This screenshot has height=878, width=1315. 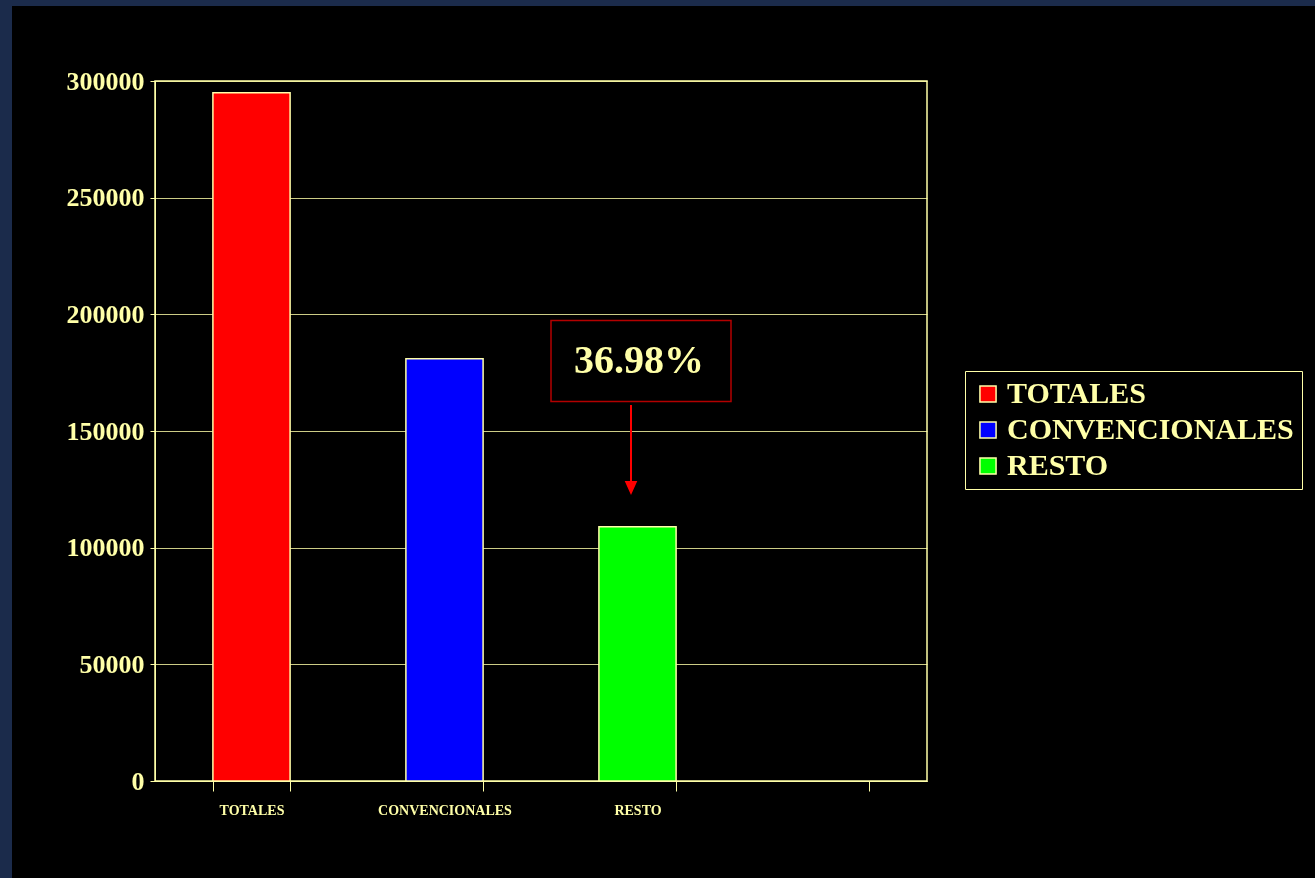 What do you see at coordinates (105, 314) in the screenshot?
I see `y-tick-label: 200000` at bounding box center [105, 314].